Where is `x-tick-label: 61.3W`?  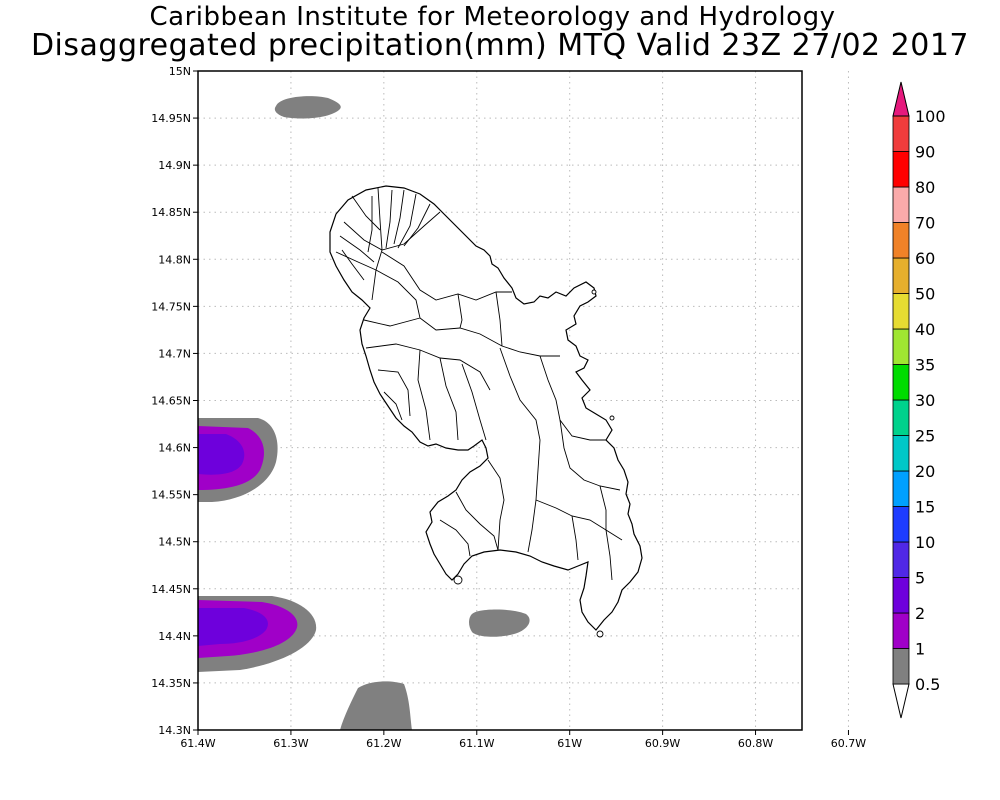
x-tick-label: 61.3W is located at coordinates (290, 743).